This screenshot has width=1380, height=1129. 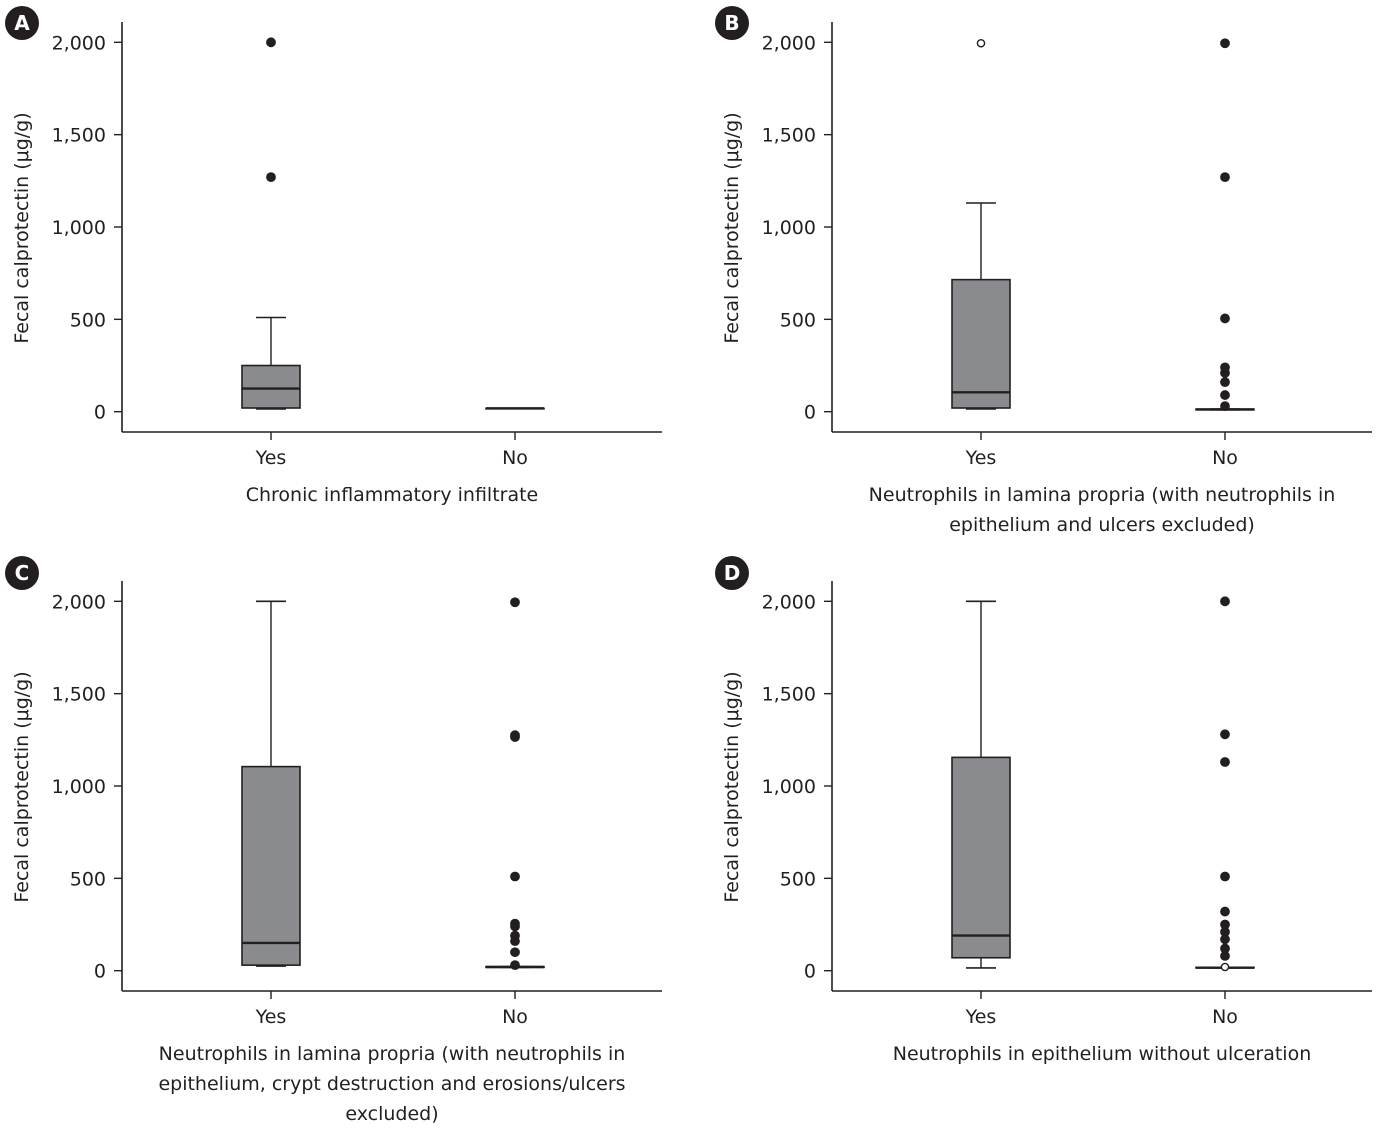 What do you see at coordinates (981, 458) in the screenshot?
I see `x-tick-label-b-0: Yes` at bounding box center [981, 458].